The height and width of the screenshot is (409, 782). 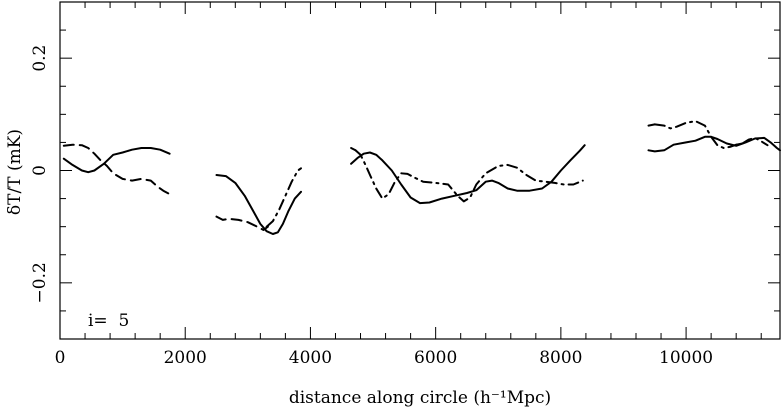 What do you see at coordinates (60, 358) in the screenshot?
I see `x-tick-label: 0` at bounding box center [60, 358].